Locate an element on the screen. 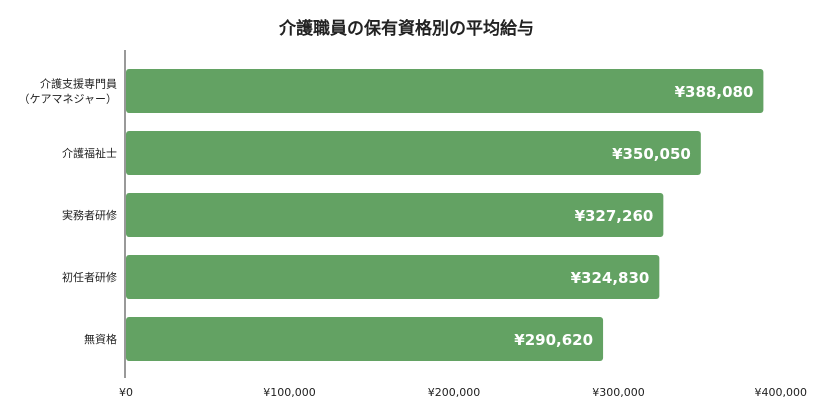 The width and height of the screenshot is (813, 410). category-label-3: 初任者研修 is located at coordinates (89, 277).